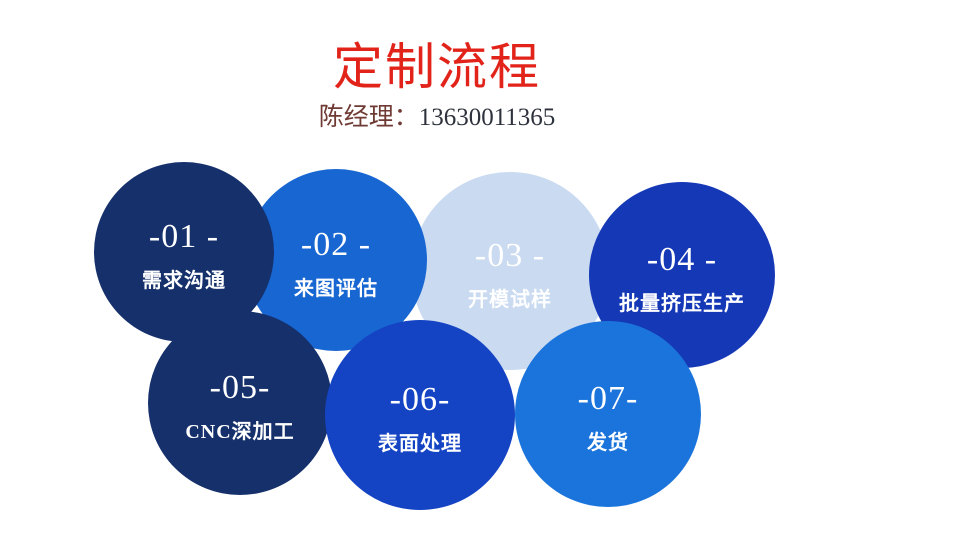 Image resolution: width=960 pixels, height=560 pixels. I want to click on step-circle-5: -05- CNC深加工, so click(240, 403).